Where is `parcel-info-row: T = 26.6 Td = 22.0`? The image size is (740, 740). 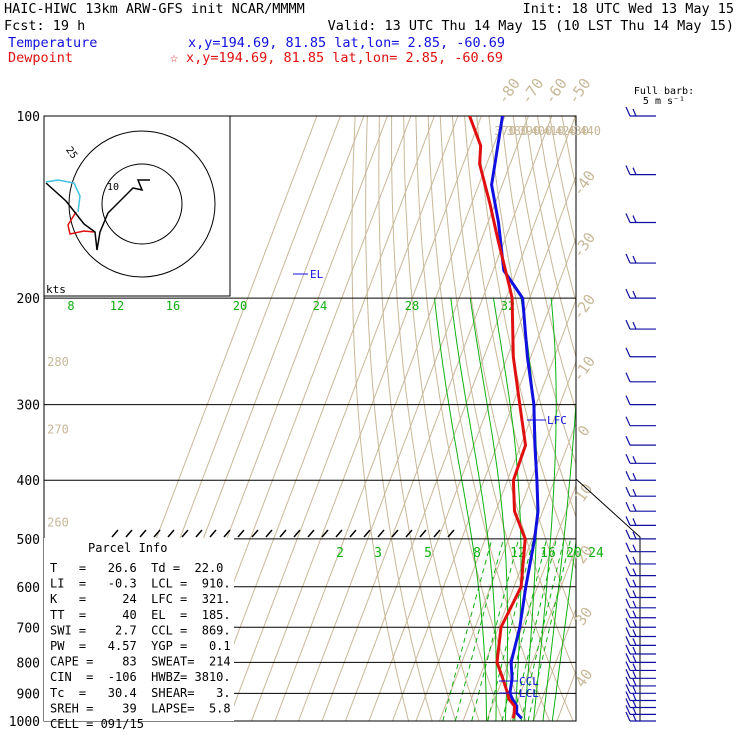 parcel-info-row: T = 26.6 Td = 22.0 is located at coordinates (136, 568).